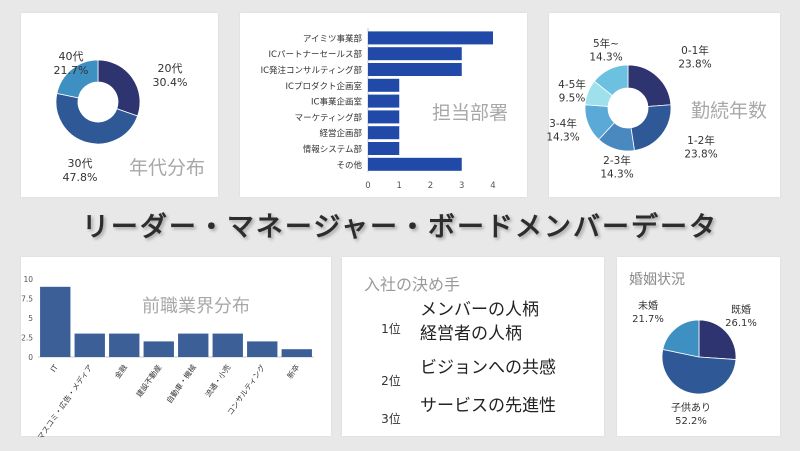  I want to click on age-slice-name-0: 20代, so click(170, 68).